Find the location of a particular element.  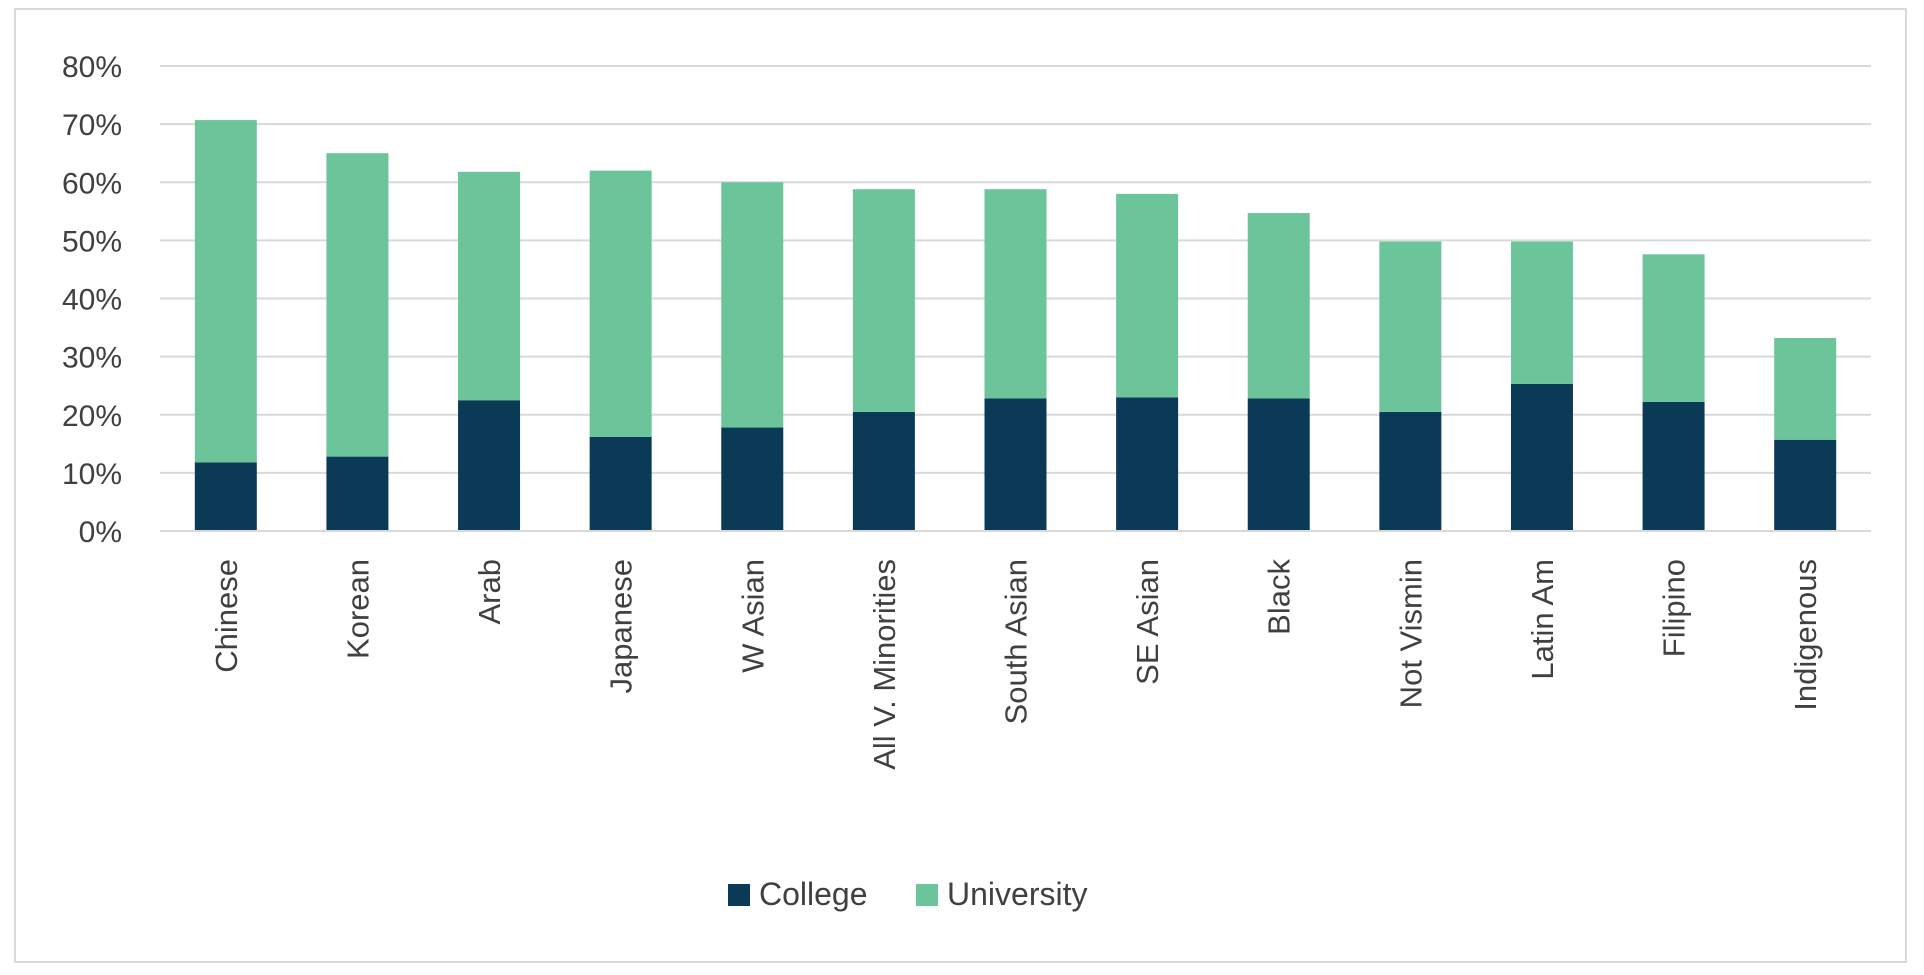

x-tick-label-chinese: Chinese is located at coordinates (226, 616).